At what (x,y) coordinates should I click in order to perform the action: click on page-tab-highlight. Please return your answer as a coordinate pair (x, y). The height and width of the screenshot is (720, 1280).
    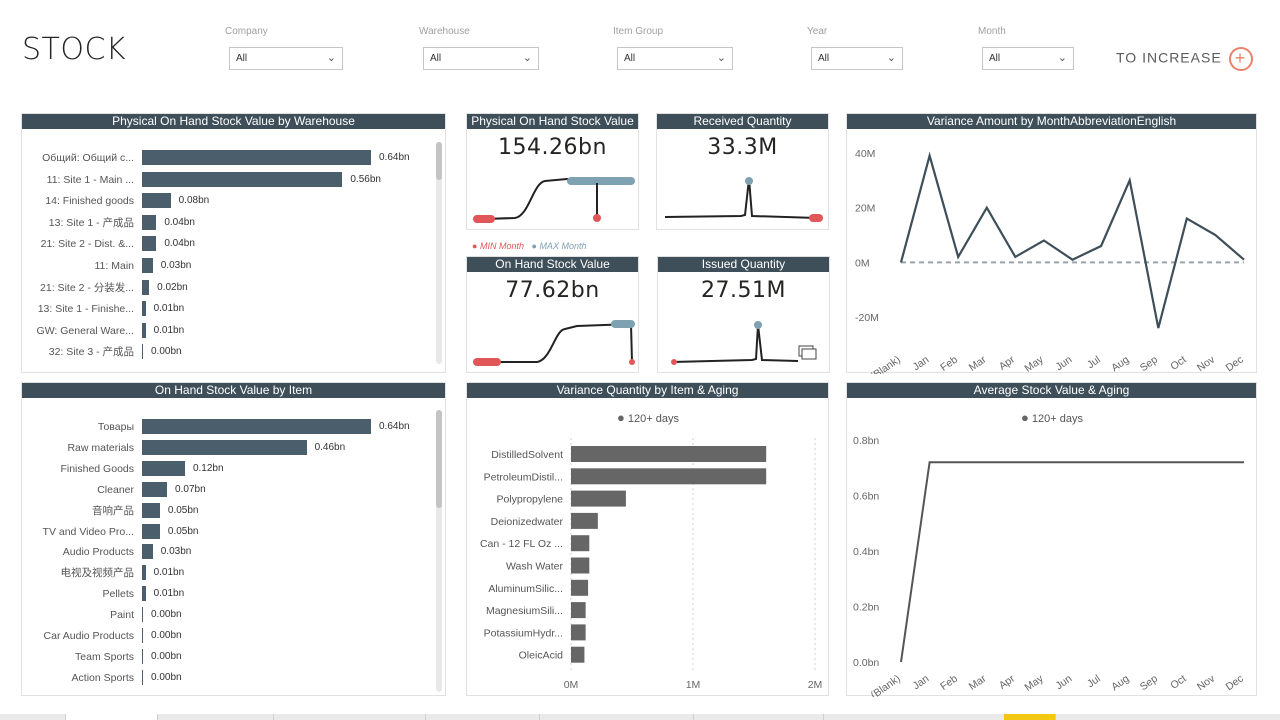
    Looking at the image, I should click on (1030, 717).